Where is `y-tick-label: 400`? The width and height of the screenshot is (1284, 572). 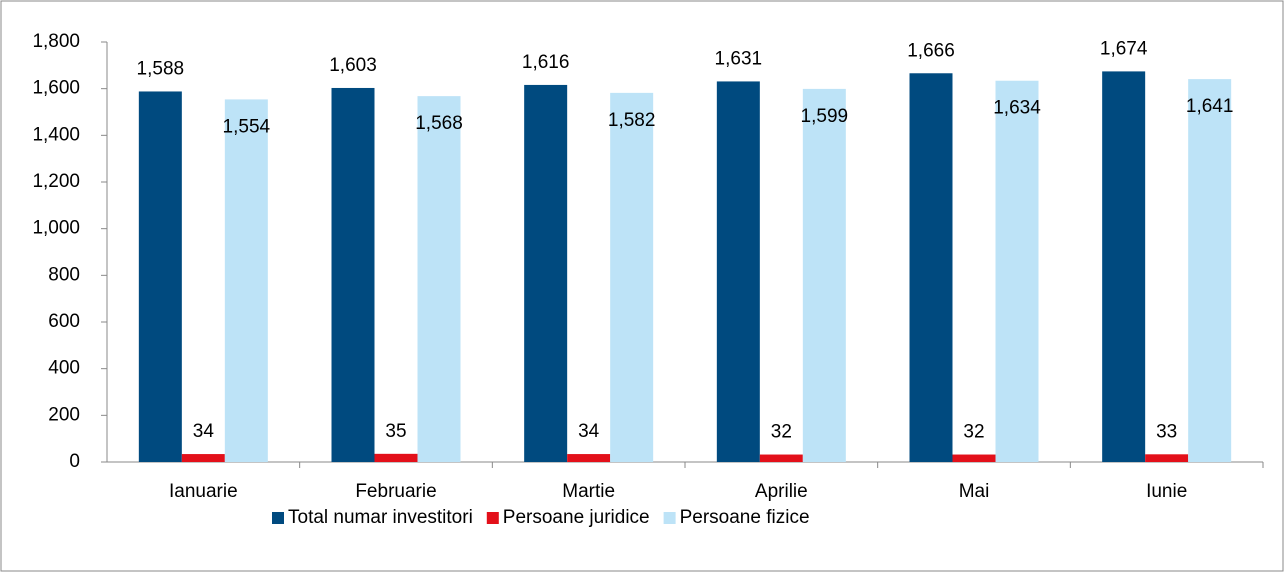 y-tick-label: 400 is located at coordinates (64, 368).